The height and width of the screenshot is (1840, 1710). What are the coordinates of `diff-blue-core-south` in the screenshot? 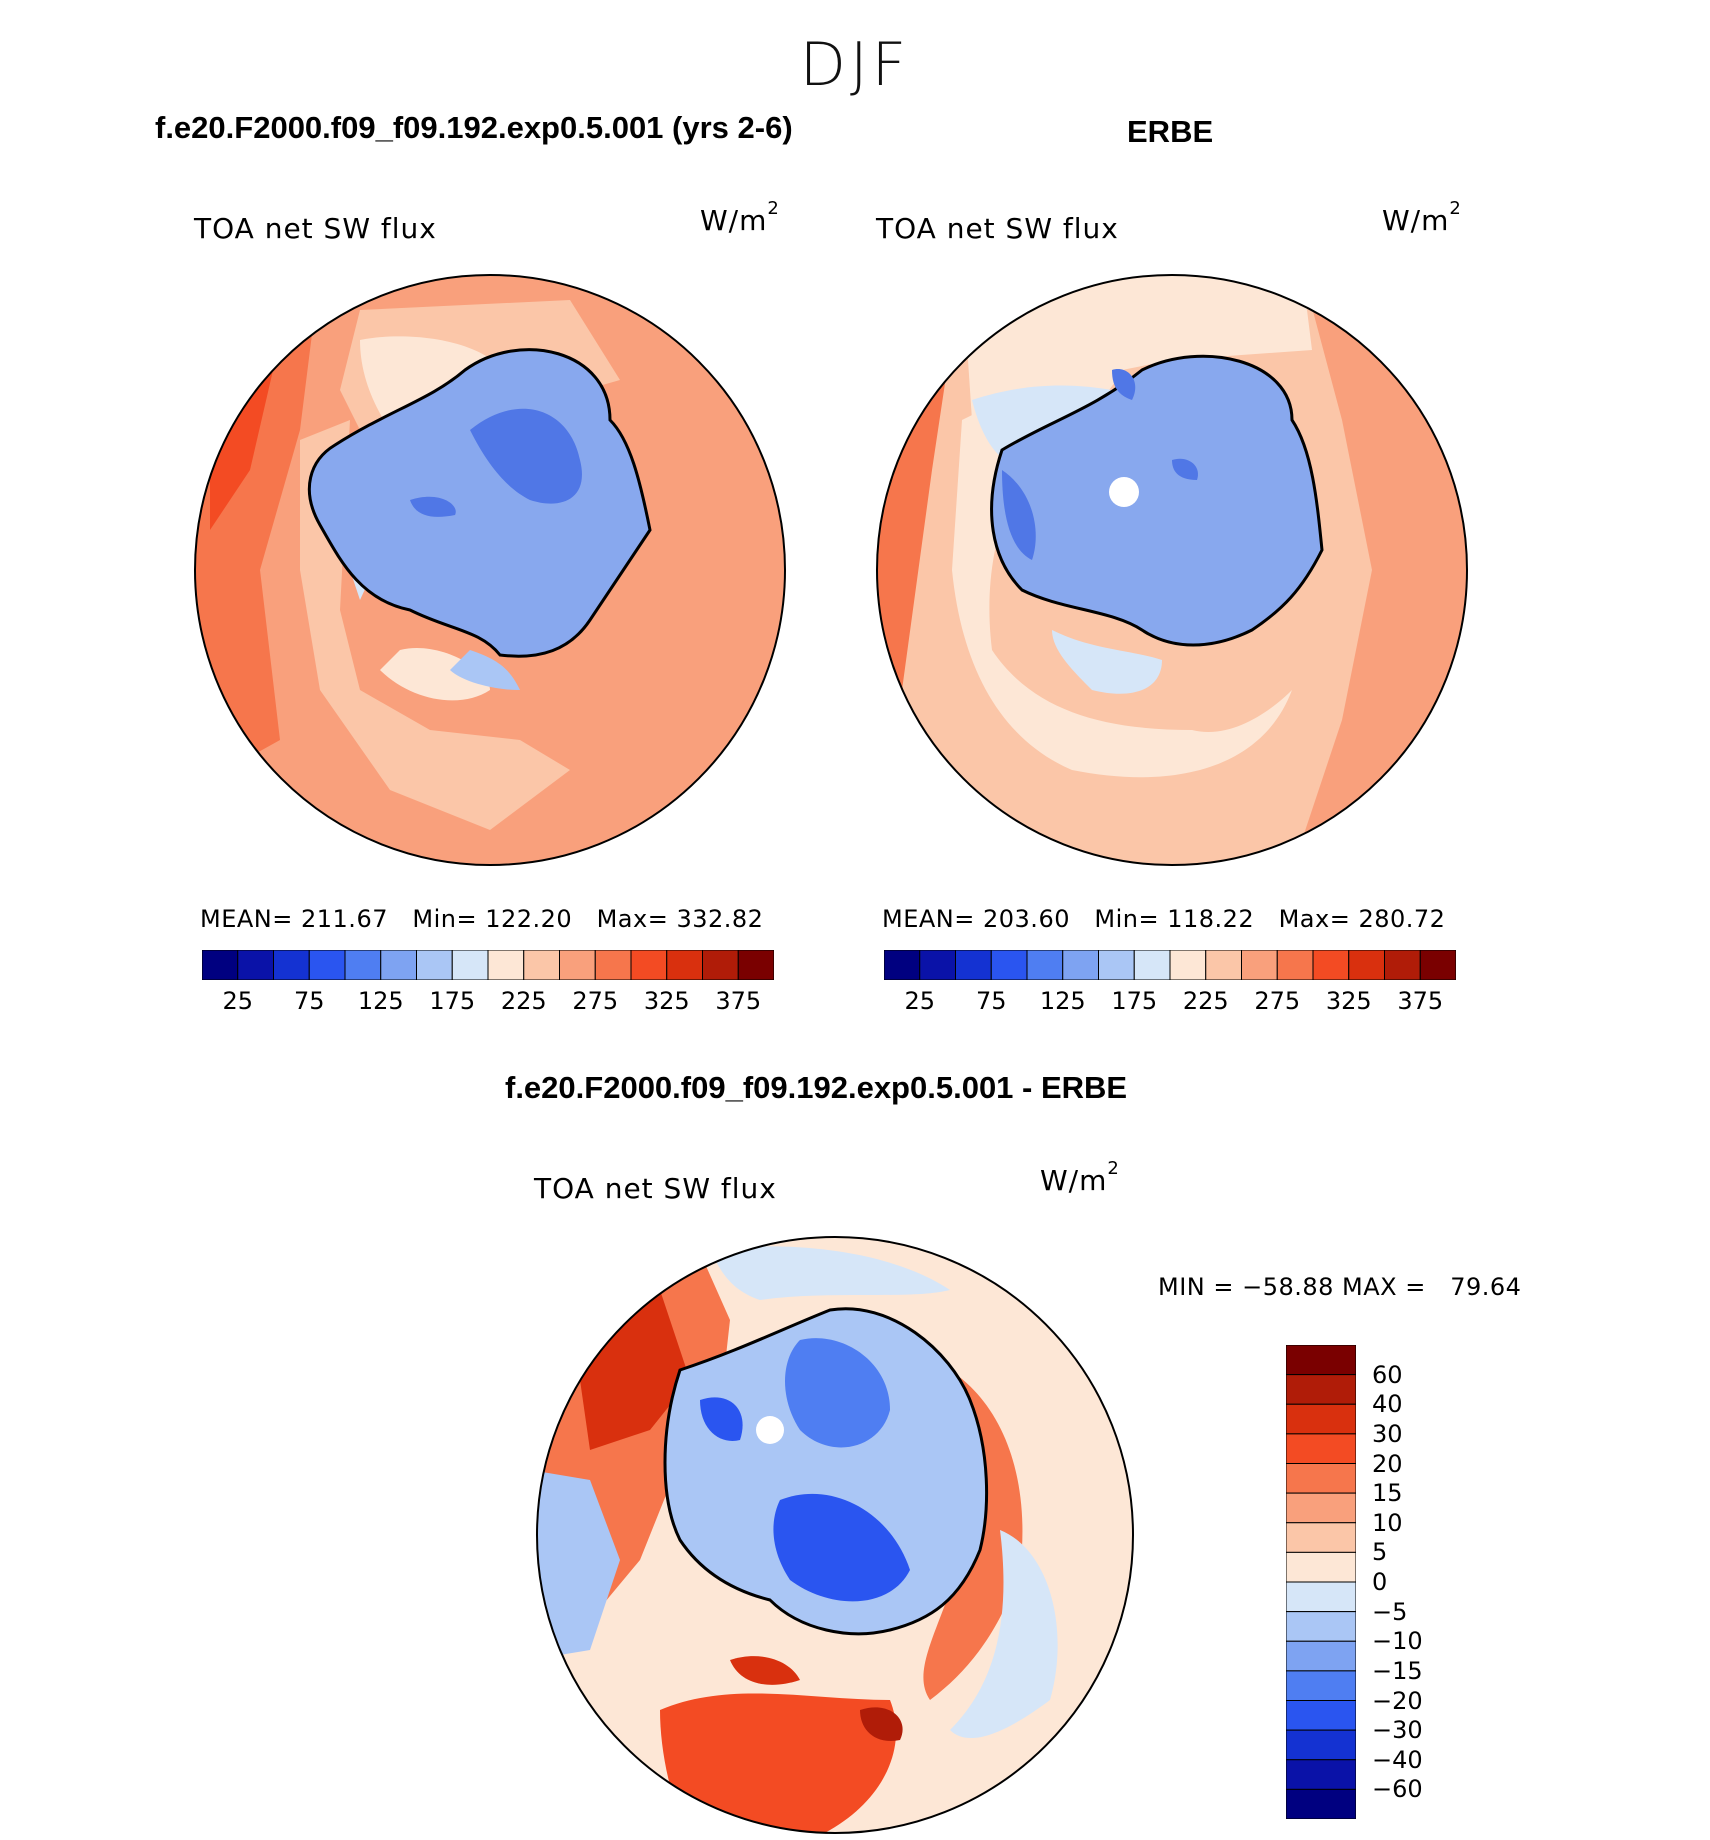 It's located at (841, 1547).